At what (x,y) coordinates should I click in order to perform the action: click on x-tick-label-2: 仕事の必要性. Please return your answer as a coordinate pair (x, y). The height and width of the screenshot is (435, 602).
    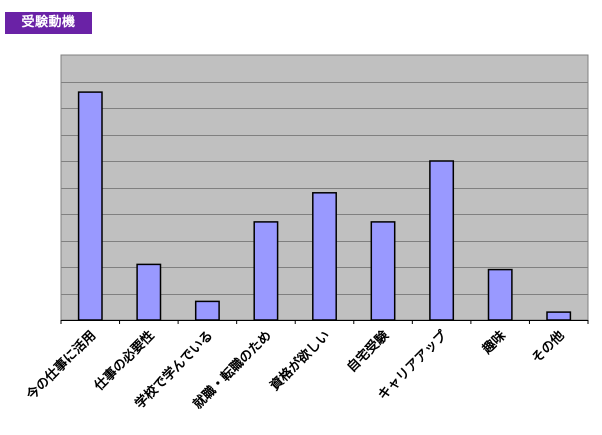
    Looking at the image, I should click on (123, 361).